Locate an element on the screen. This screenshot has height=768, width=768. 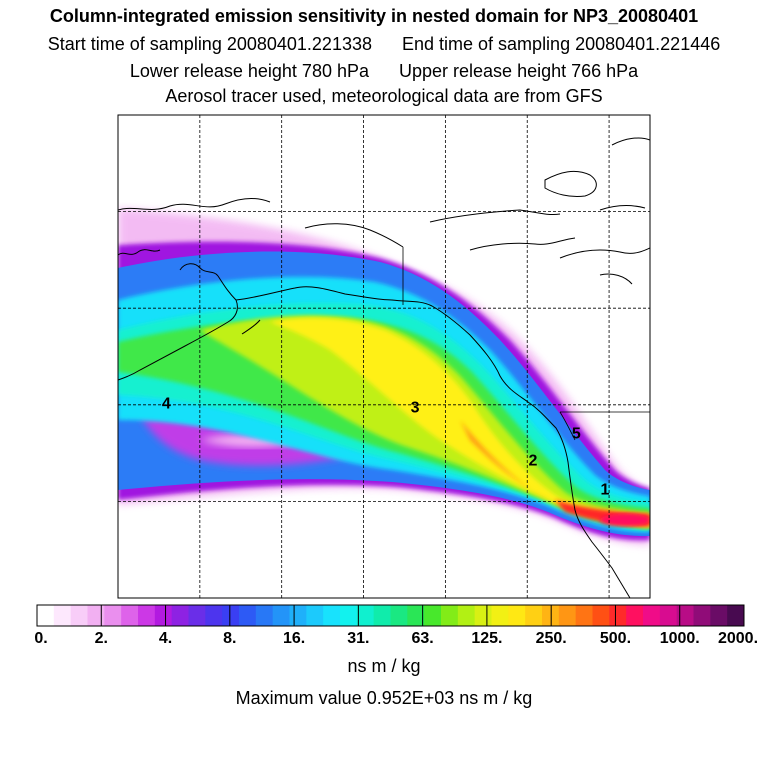
upper-release-label: Upper release height 766 hPa is located at coordinates (519, 71).